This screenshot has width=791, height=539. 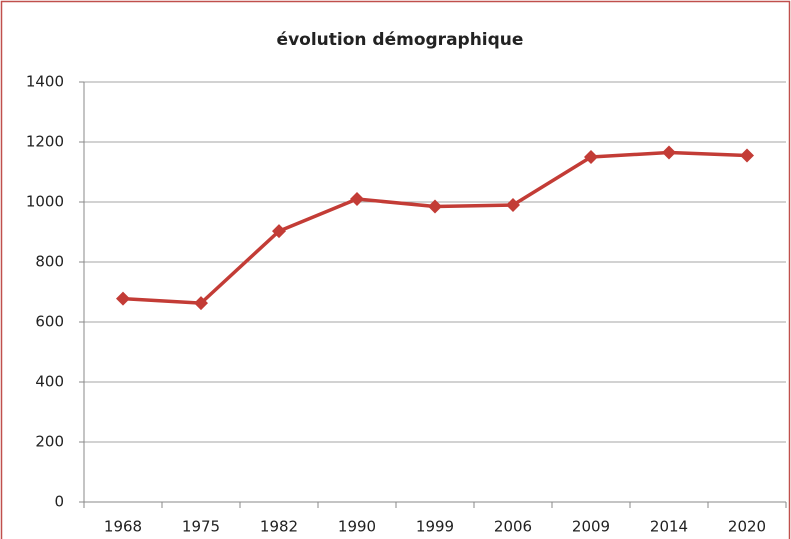 What do you see at coordinates (59, 502) in the screenshot?
I see `y-tick-label: 0` at bounding box center [59, 502].